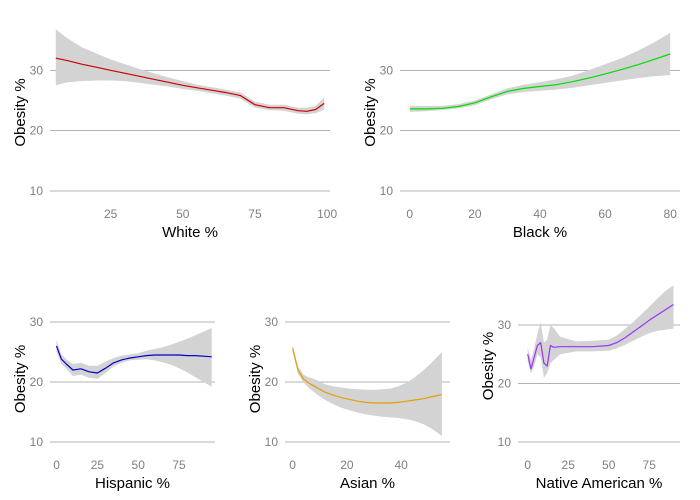  Describe the element at coordinates (190, 232) in the screenshot. I see `x-axis-title: White %` at that location.